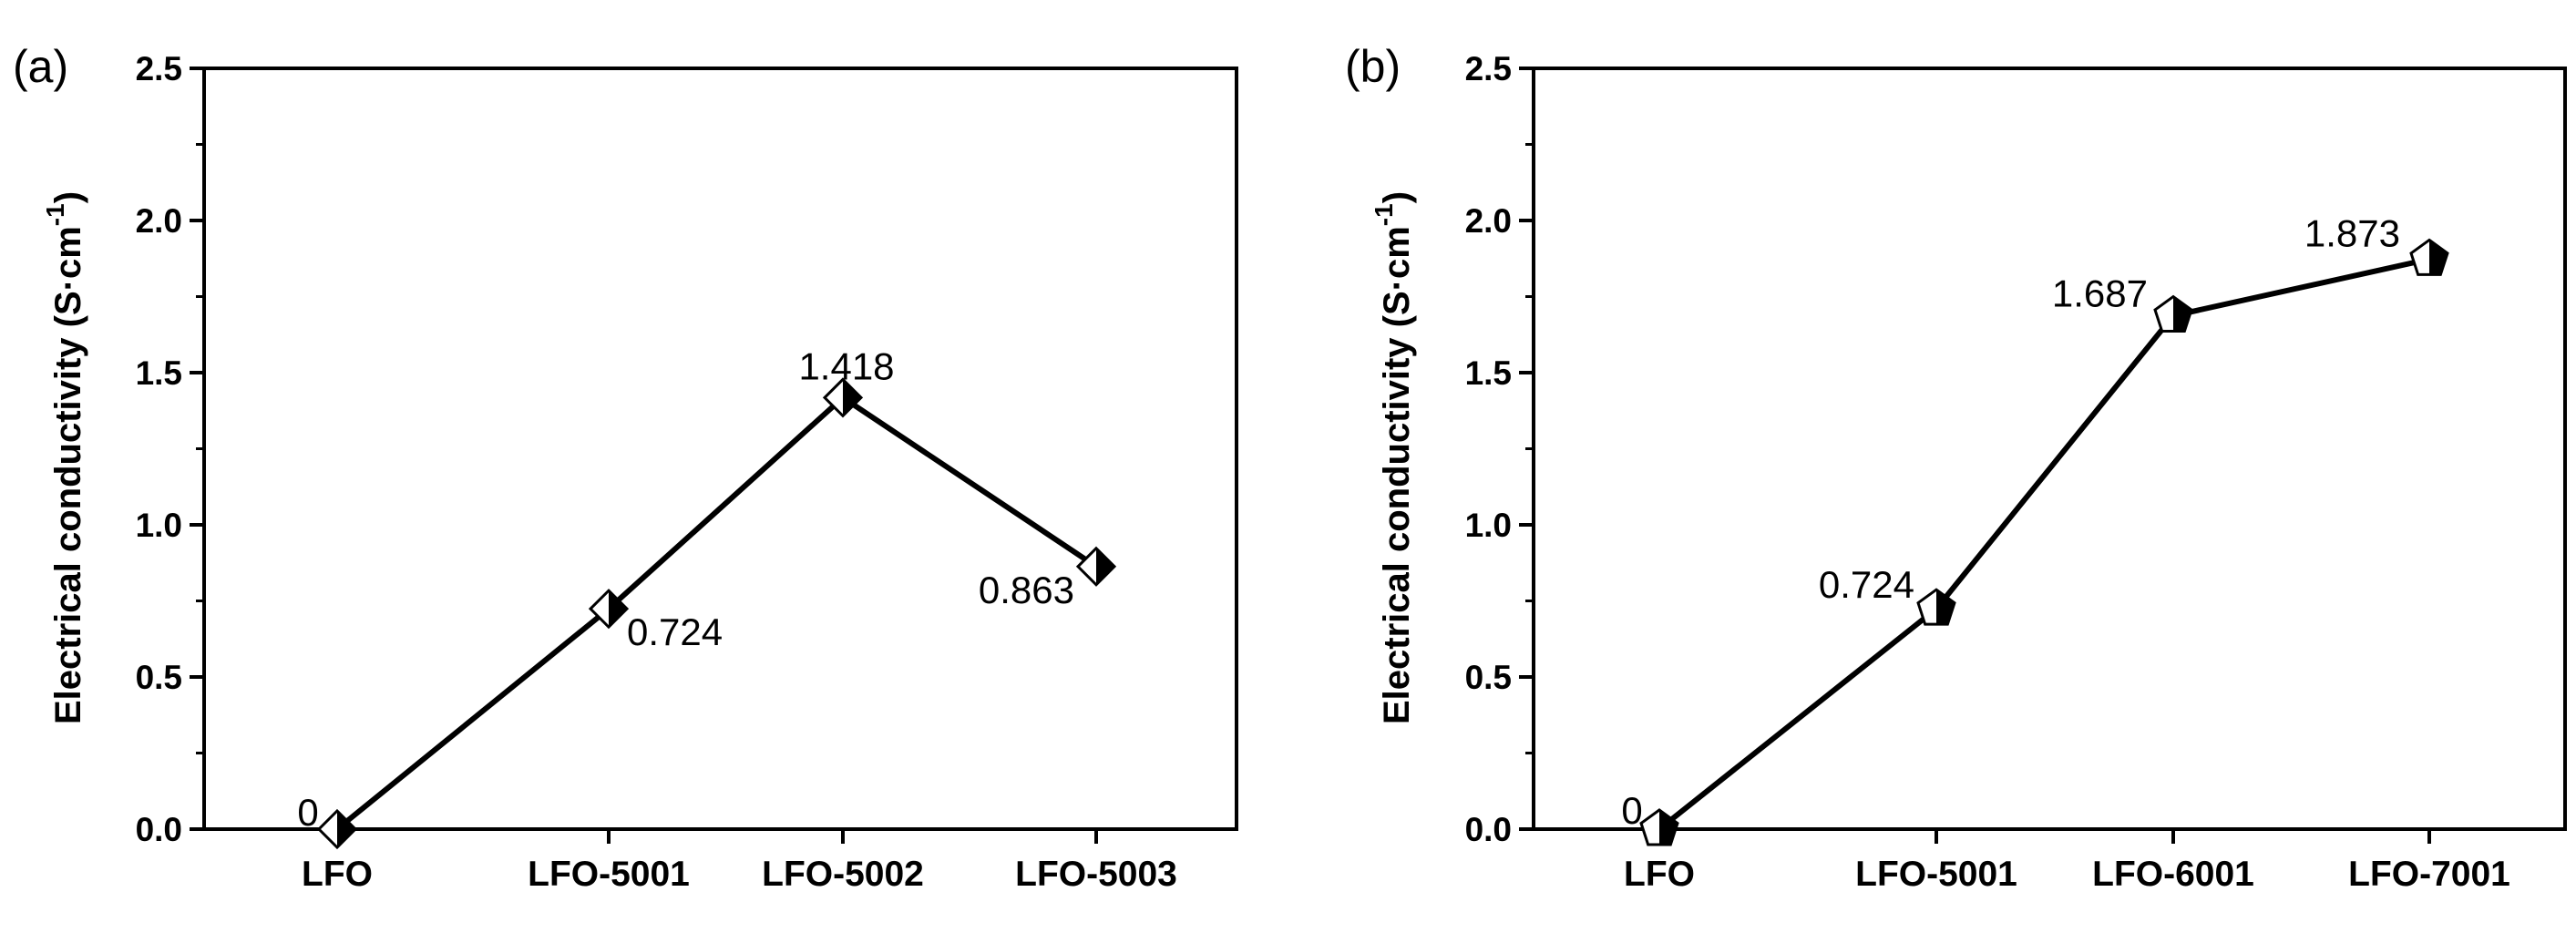 The height and width of the screenshot is (933, 2576). What do you see at coordinates (2173, 874) in the screenshot?
I see `x-tick-label: LFO-6001` at bounding box center [2173, 874].